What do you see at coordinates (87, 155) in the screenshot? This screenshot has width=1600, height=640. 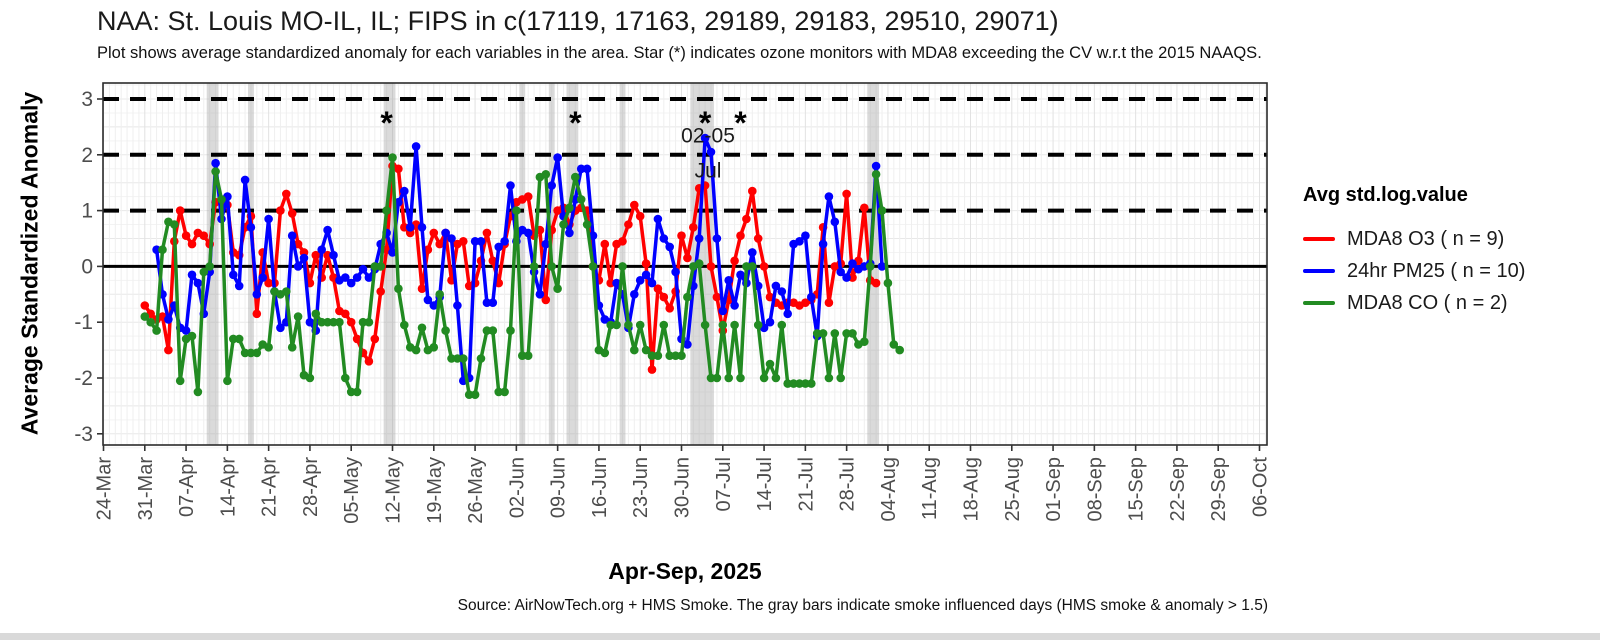 I see `y-tick-label: 2` at bounding box center [87, 155].